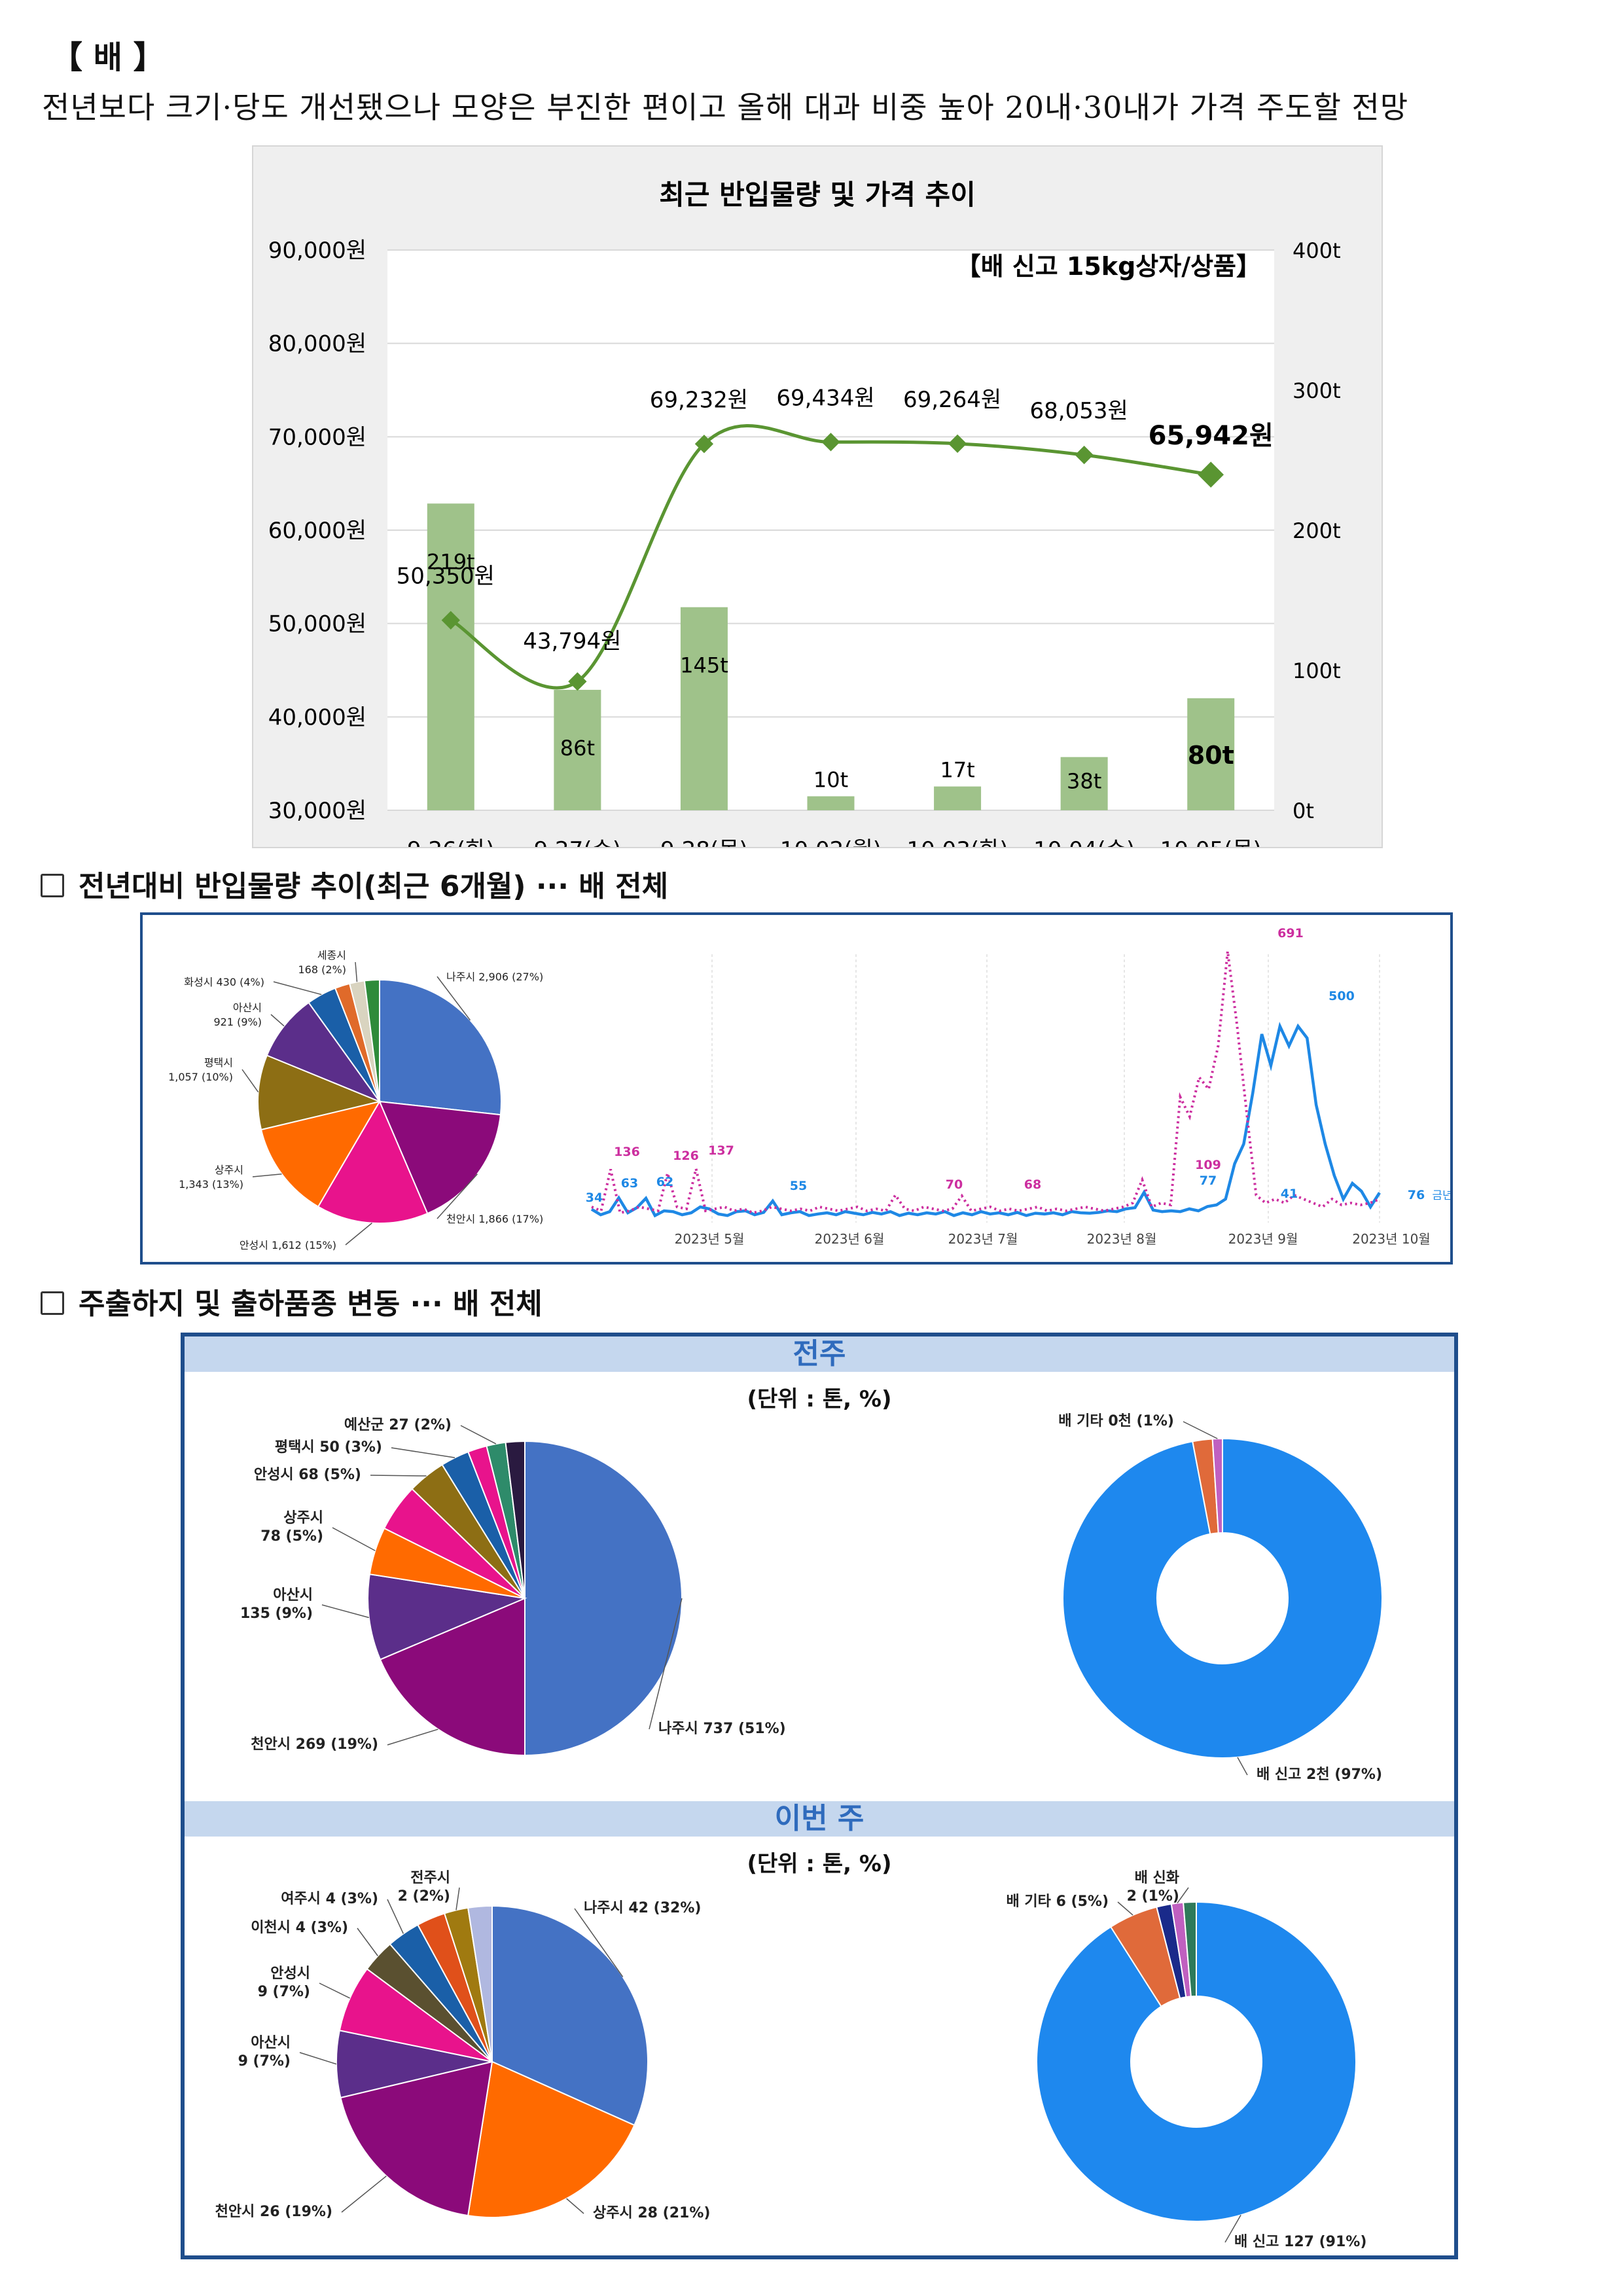 This screenshot has height=2296, width=1623. What do you see at coordinates (578, 842) in the screenshot?
I see `category-label: 9.27(수)` at bounding box center [578, 842].